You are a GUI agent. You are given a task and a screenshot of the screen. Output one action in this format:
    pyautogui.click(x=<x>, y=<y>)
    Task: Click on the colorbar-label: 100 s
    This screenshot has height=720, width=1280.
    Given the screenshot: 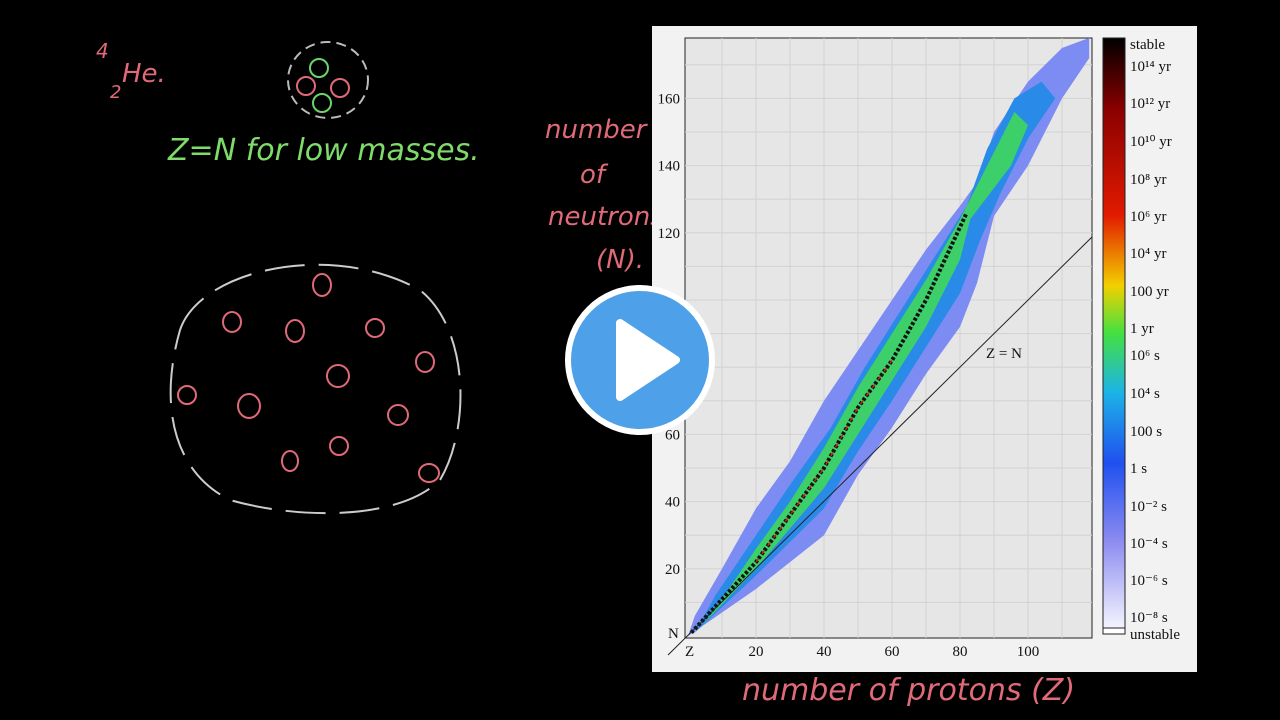 What is the action you would take?
    pyautogui.click(x=1146, y=432)
    